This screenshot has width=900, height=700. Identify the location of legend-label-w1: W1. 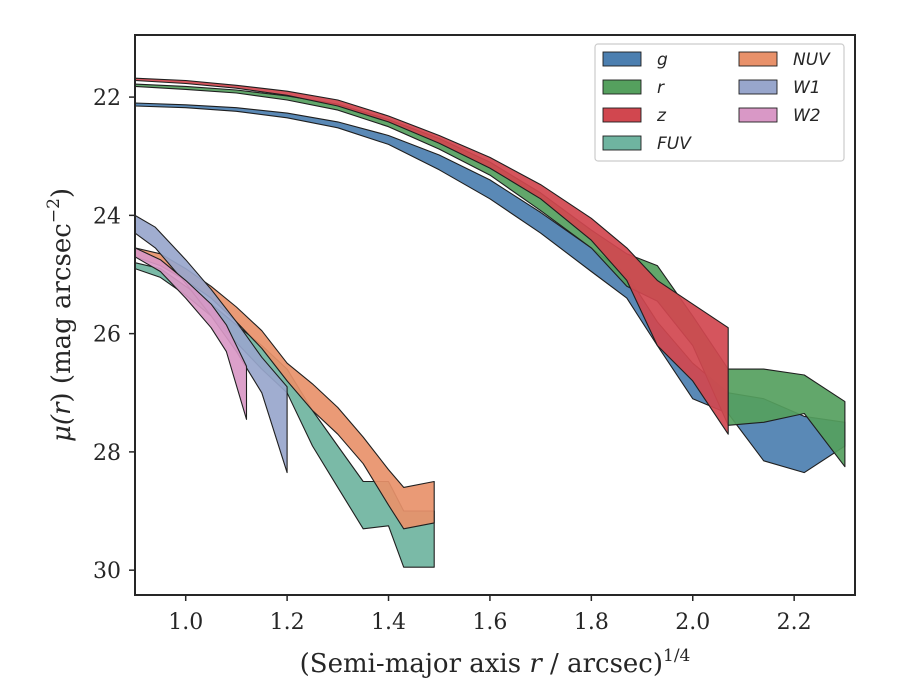
(807, 88).